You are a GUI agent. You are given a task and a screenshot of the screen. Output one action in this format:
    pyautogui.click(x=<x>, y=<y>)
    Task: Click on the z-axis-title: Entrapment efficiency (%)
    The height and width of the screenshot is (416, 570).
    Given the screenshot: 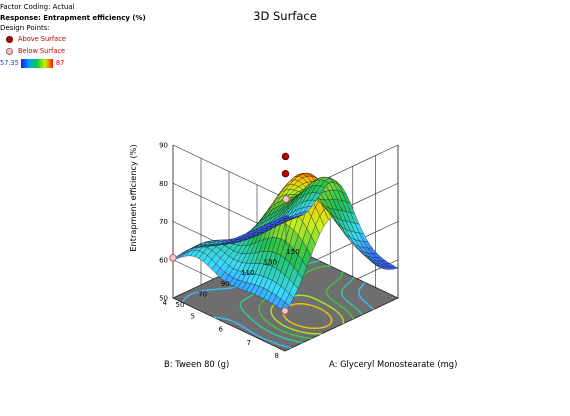 What is the action you would take?
    pyautogui.click(x=133, y=197)
    